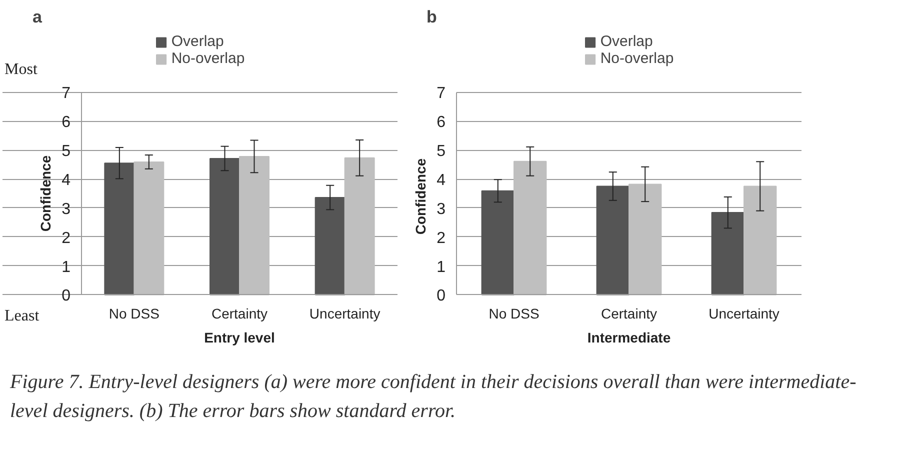 Image resolution: width=898 pixels, height=457 pixels. Describe the element at coordinates (431, 17) in the screenshot. I see `chart-title: b` at that location.